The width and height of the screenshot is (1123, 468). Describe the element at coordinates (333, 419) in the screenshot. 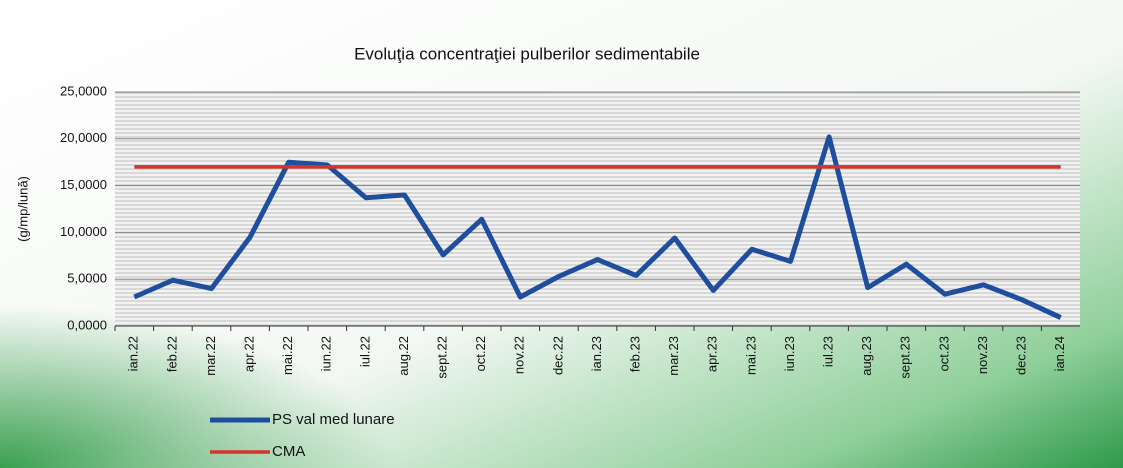

I see `legend-label: PS val med lunare` at that location.